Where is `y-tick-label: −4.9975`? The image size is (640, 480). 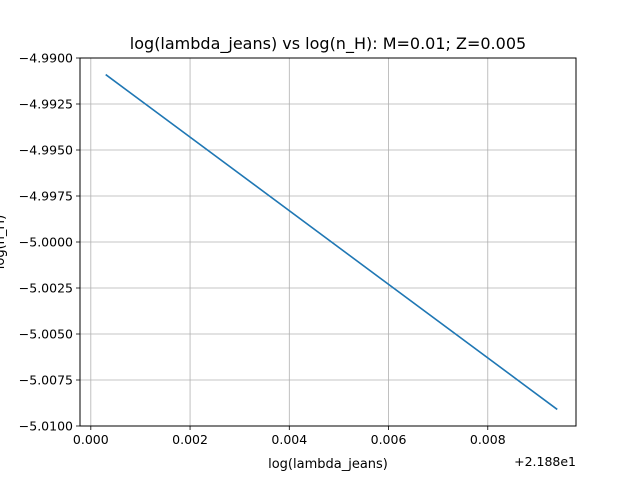 y-tick-label: −4.9975 is located at coordinates (46, 196).